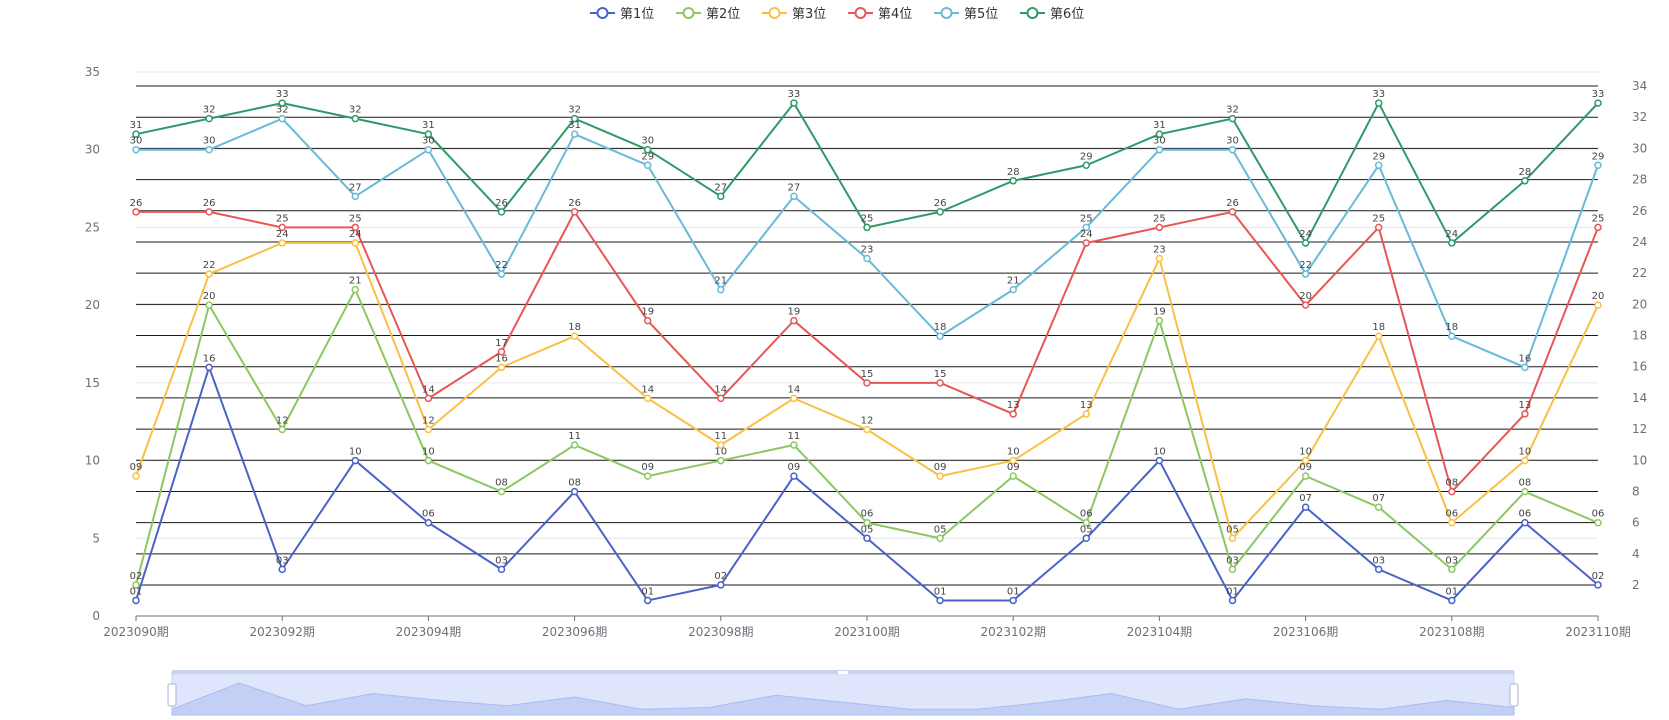 The height and width of the screenshot is (720, 1669). What do you see at coordinates (880, 14) in the screenshot?
I see `legend-item-4: 第4位` at bounding box center [880, 14].